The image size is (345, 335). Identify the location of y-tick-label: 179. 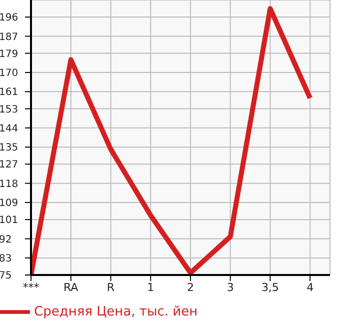
(9, 54).